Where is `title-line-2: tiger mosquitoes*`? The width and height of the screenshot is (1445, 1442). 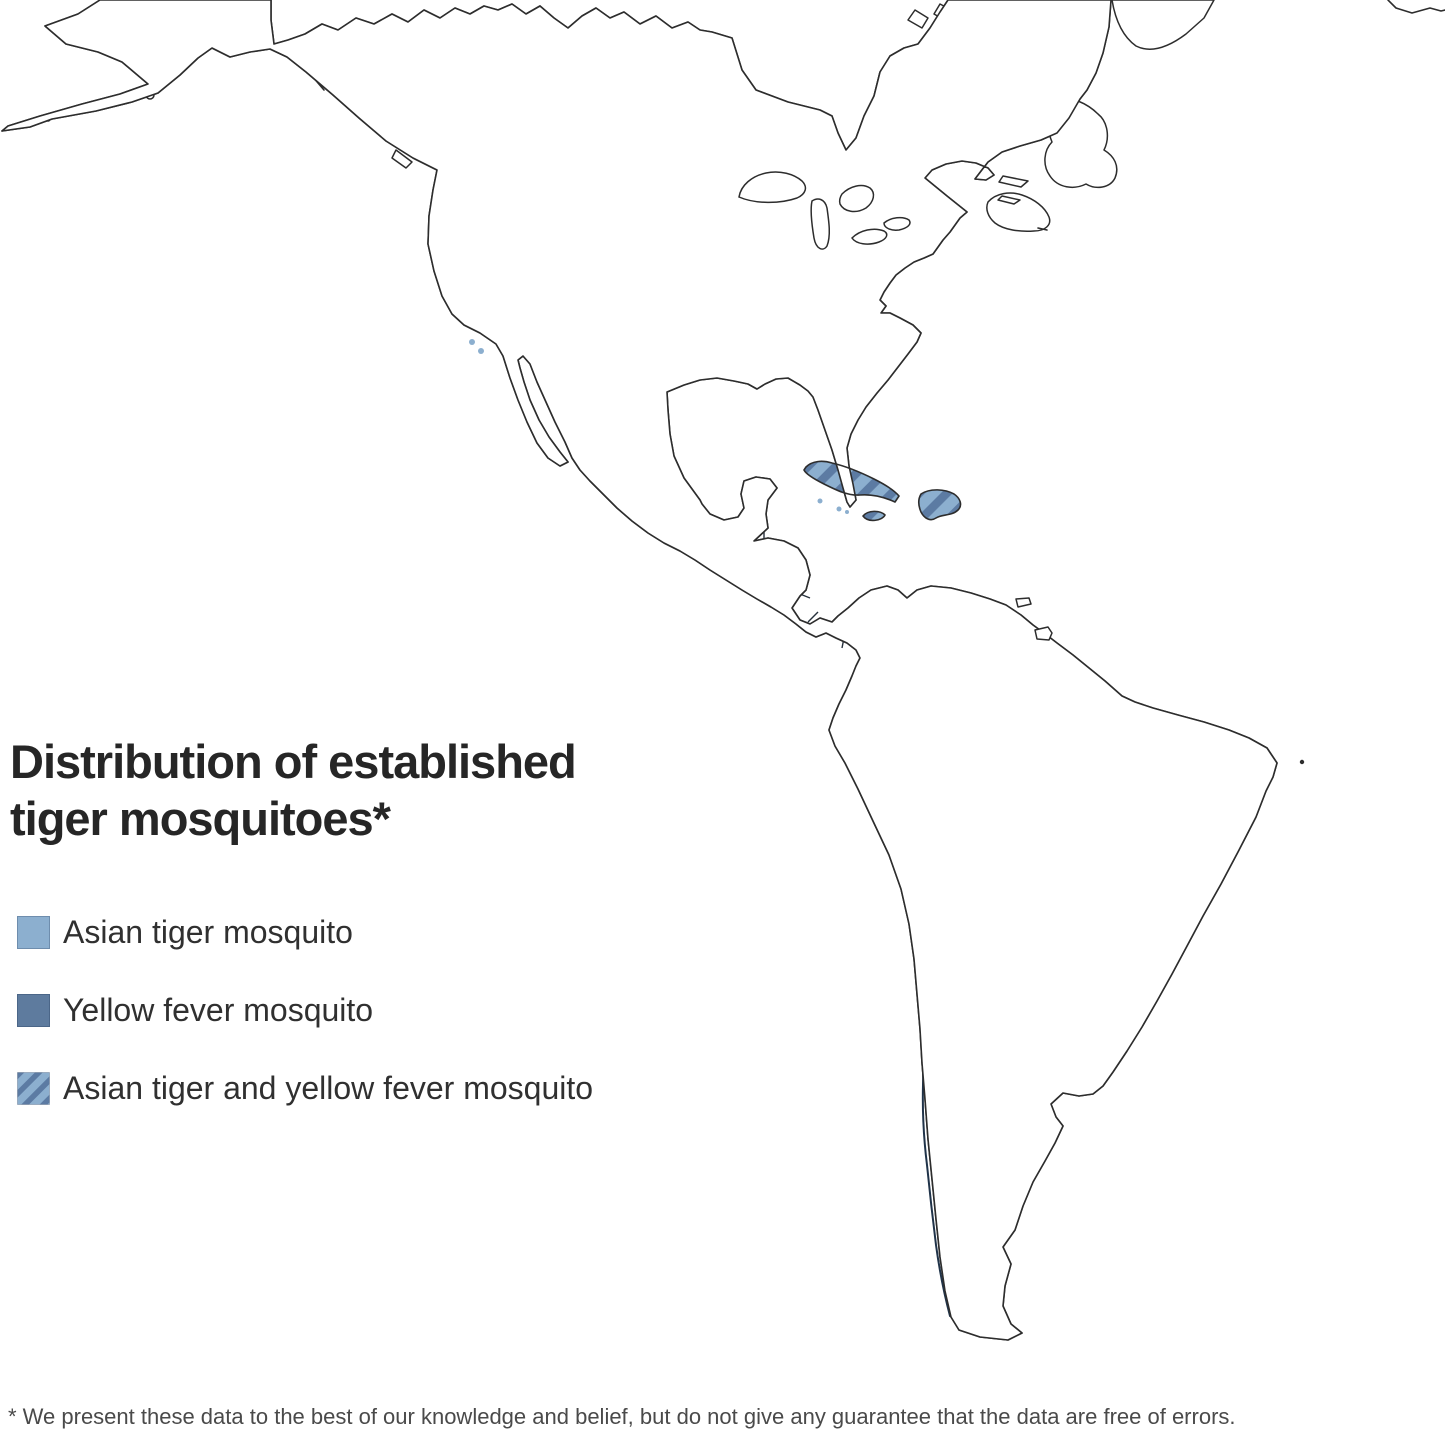 title-line-2: tiger mosquitoes* is located at coordinates (200, 818).